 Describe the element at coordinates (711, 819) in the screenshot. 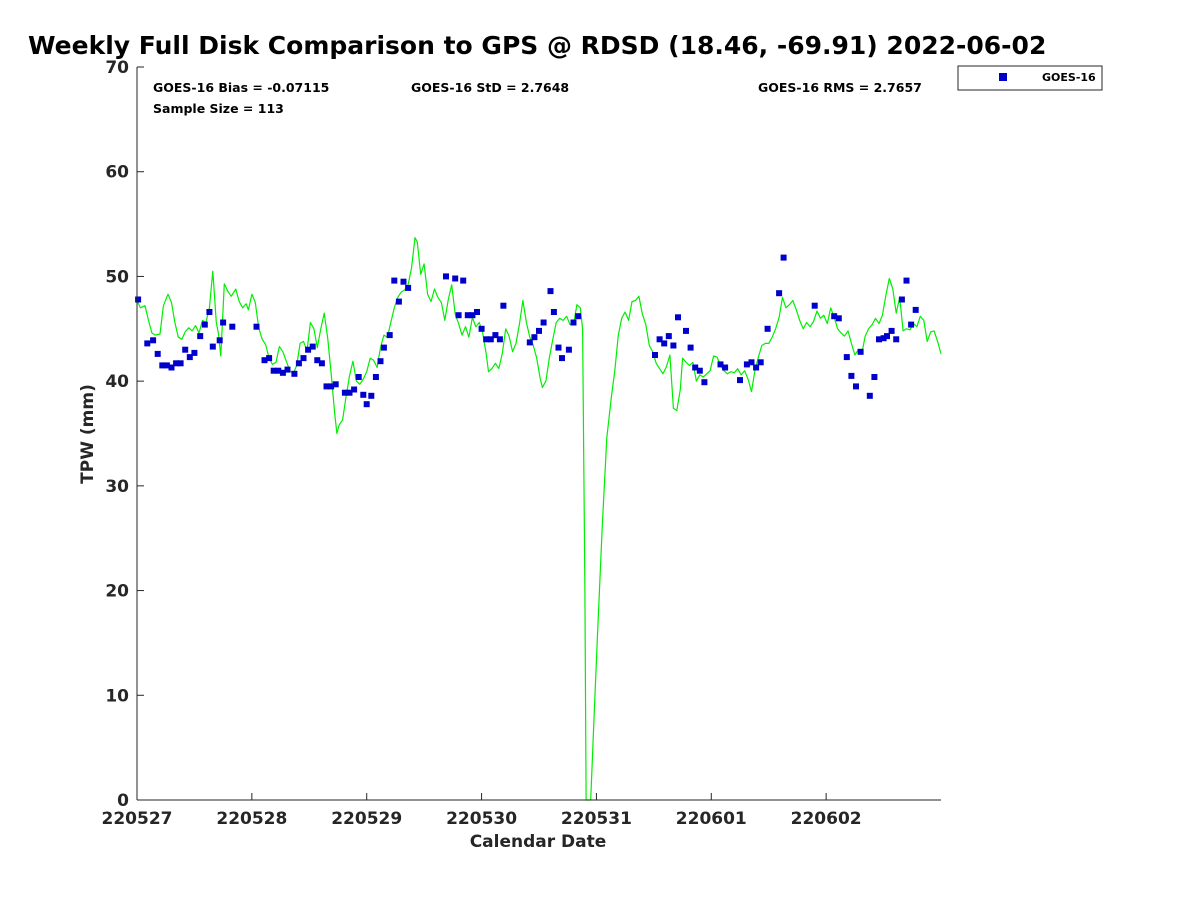

I see `x-tick-label: 220601` at that location.